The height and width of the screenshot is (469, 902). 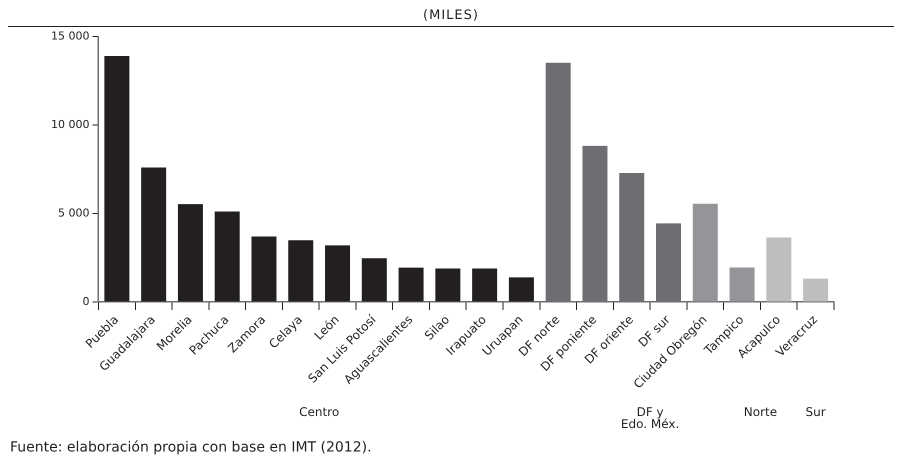 What do you see at coordinates (70, 35) in the screenshot?
I see `y-tick-label: 15 000` at bounding box center [70, 35].